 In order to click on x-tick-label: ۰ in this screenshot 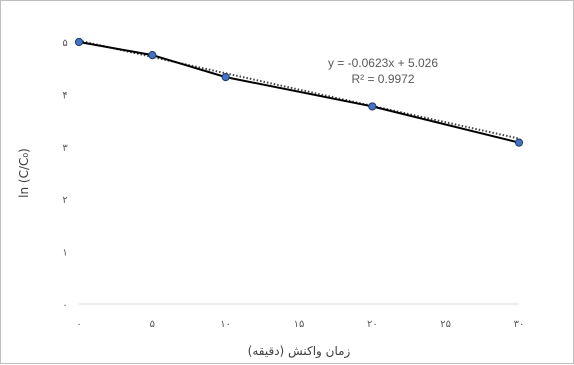, I will do `click(78, 324)`.